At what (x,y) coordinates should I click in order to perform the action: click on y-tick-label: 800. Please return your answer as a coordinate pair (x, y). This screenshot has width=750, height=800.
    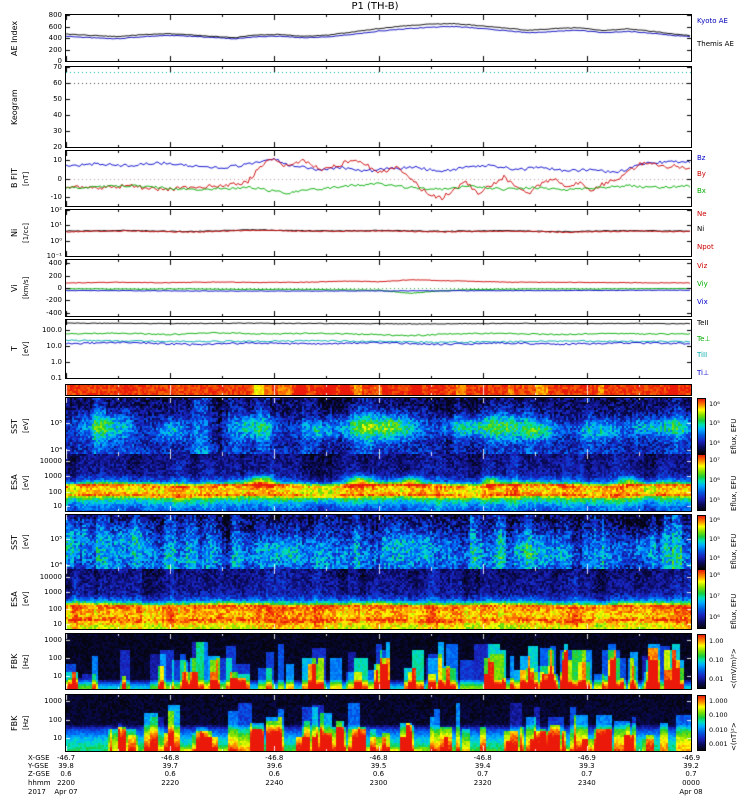
    Looking at the image, I should click on (55, 15).